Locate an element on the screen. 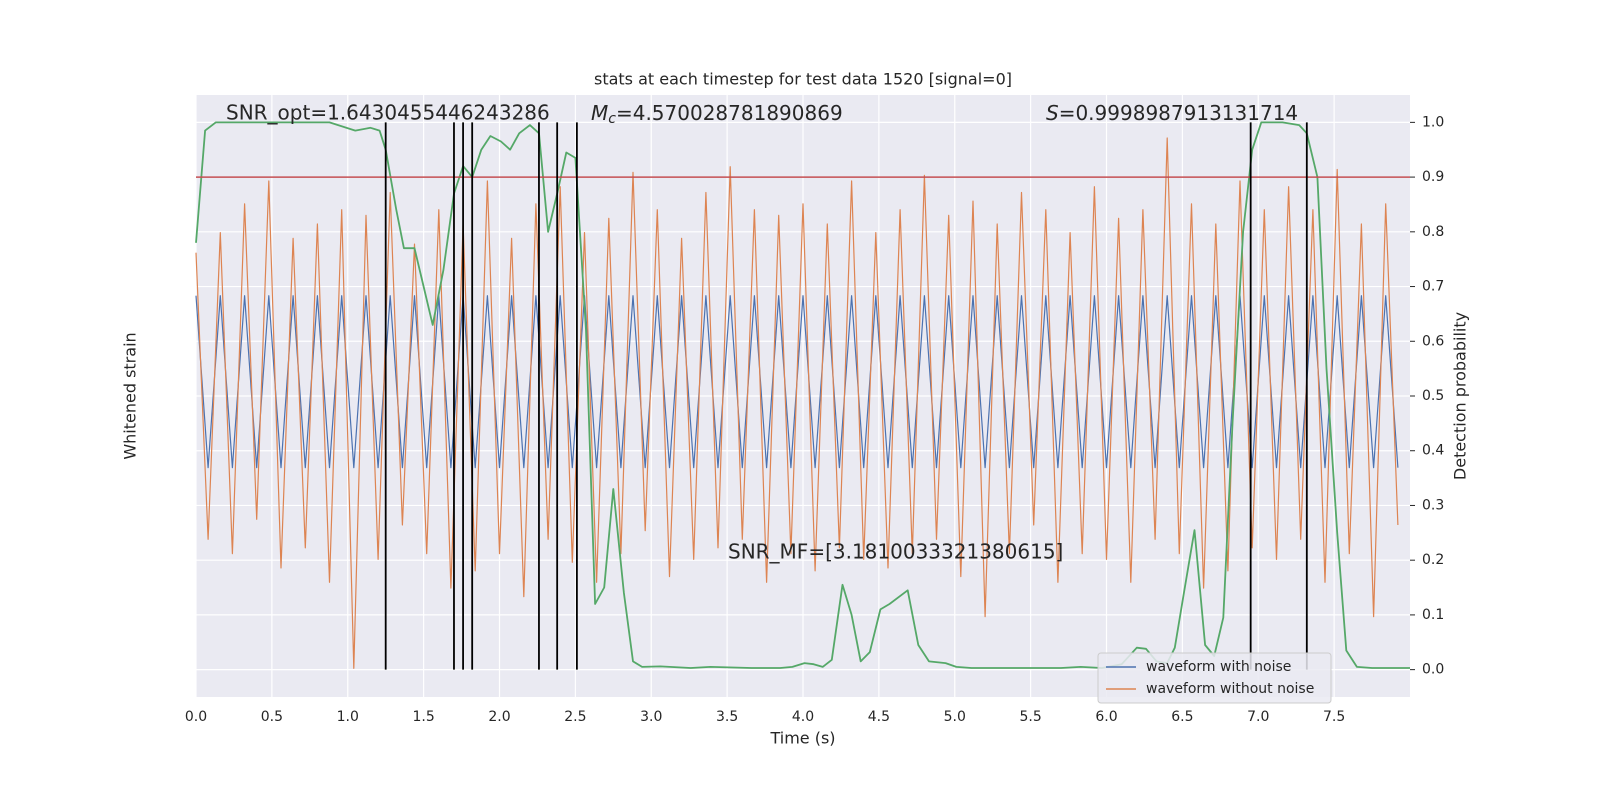  x-tick-label: 4.0 is located at coordinates (803, 717).